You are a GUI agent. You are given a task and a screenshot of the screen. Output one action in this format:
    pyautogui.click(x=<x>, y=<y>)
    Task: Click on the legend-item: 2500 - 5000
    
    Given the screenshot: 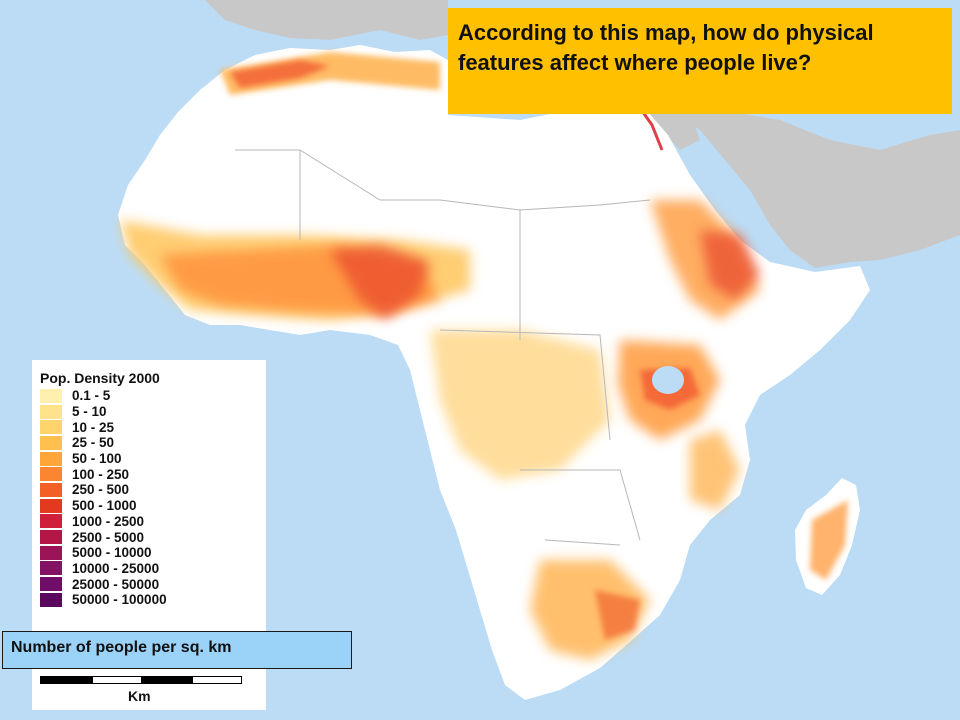 What is the action you would take?
    pyautogui.click(x=153, y=537)
    